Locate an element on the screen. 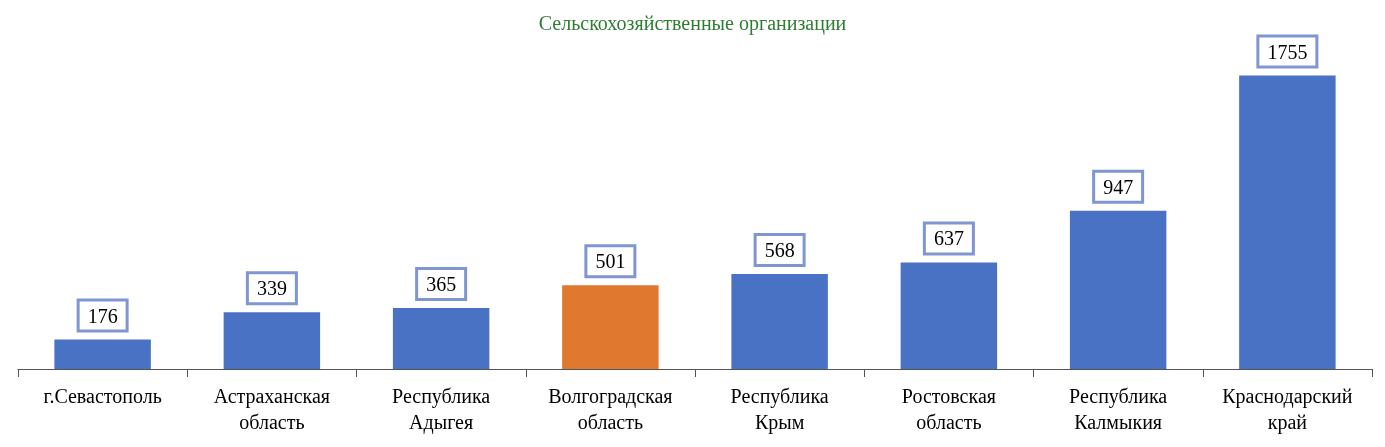  data-label: 365 is located at coordinates (441, 283).